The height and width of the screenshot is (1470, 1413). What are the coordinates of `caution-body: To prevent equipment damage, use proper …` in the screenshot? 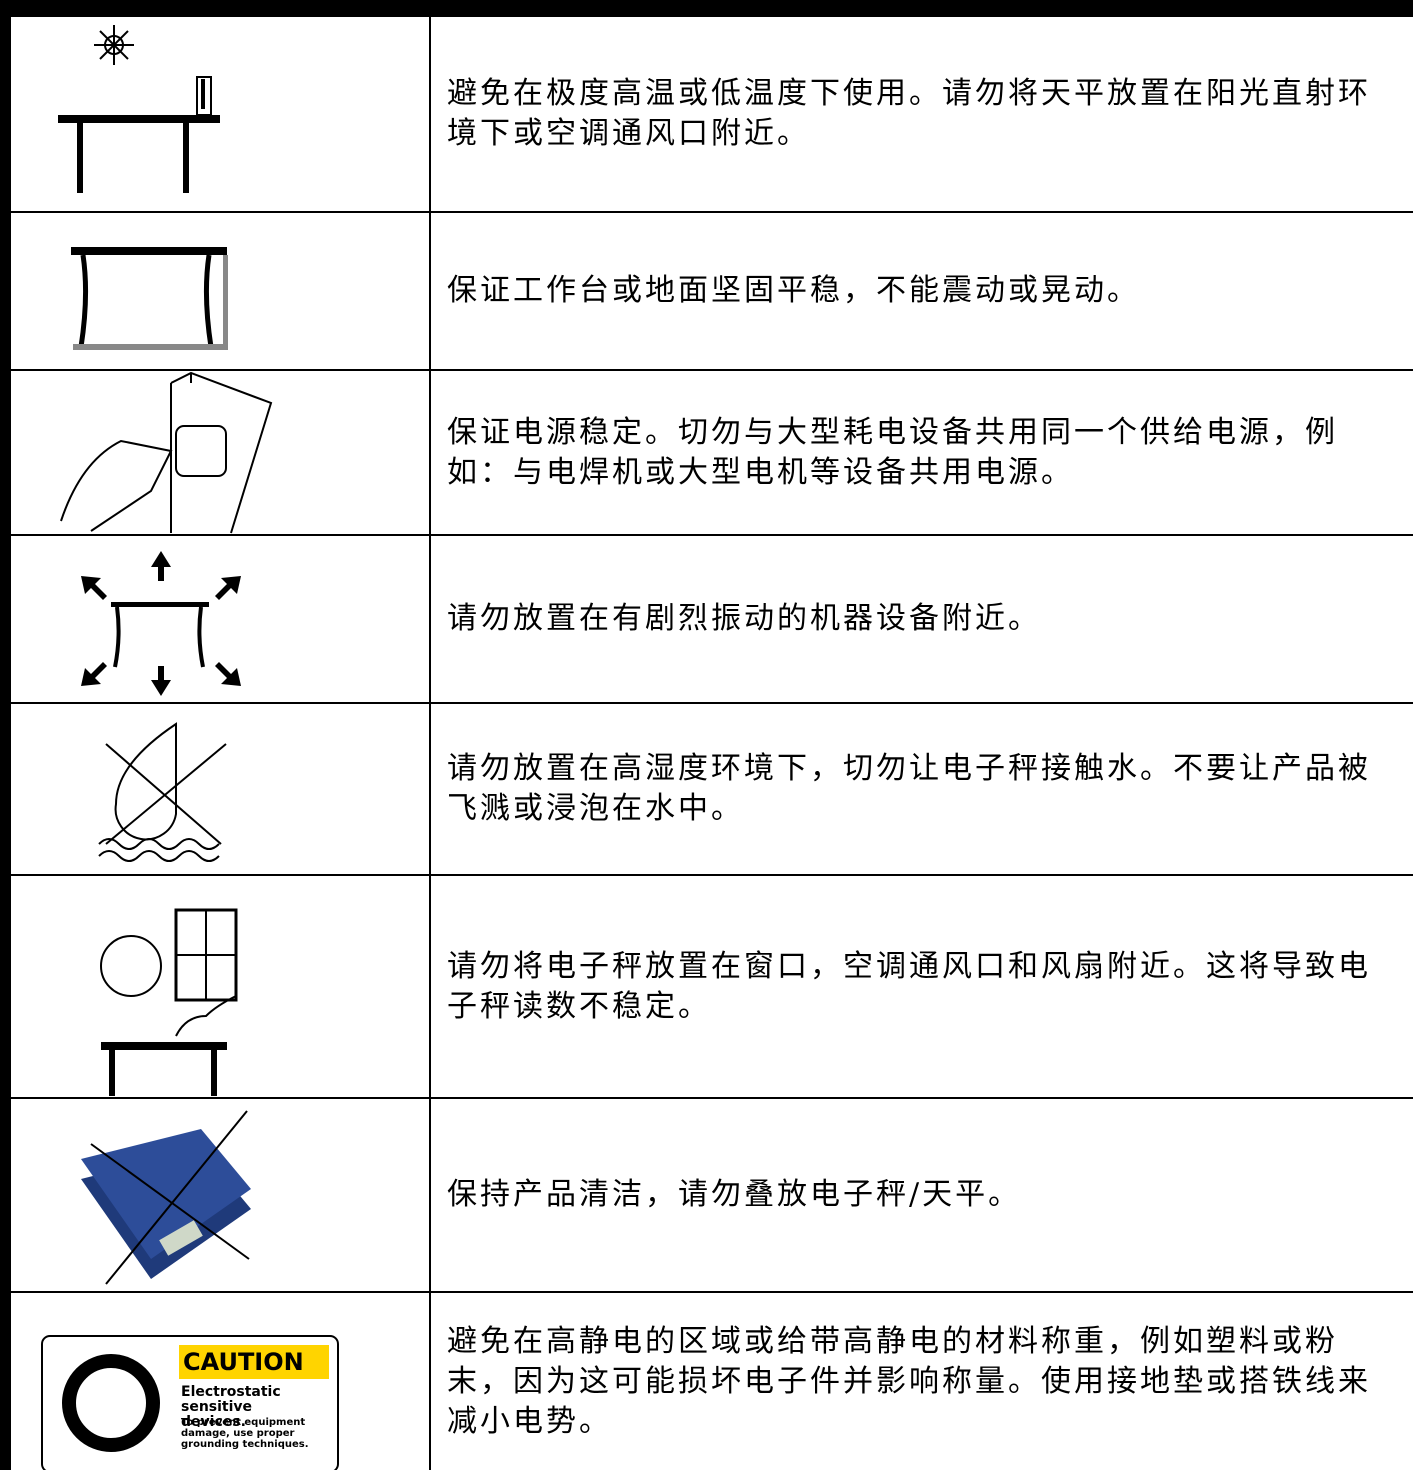 It's located at (245, 1433).